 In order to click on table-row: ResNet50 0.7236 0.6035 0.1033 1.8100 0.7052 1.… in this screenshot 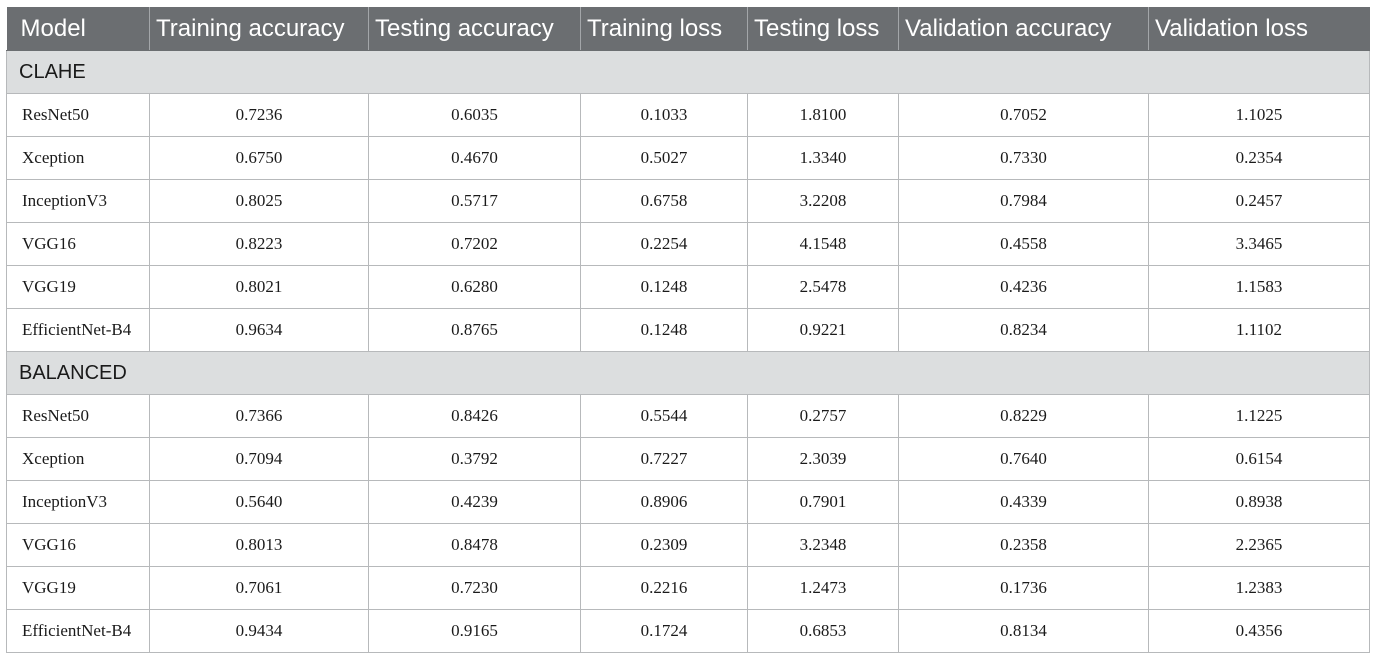, I will do `click(688, 115)`.